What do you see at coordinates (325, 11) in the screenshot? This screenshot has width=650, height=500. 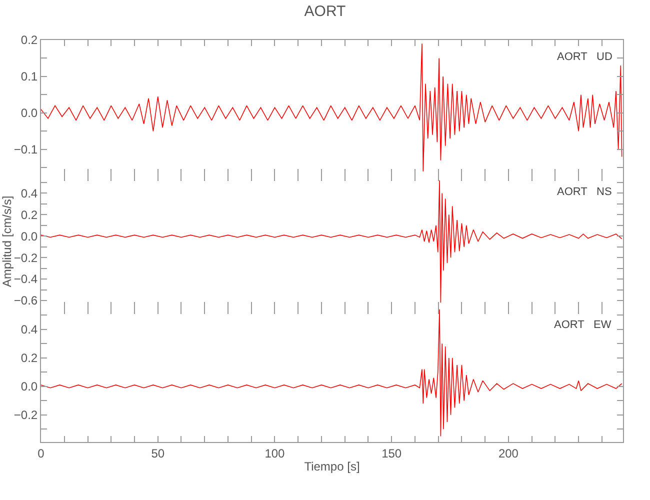 I see `chart-title: AORT` at bounding box center [325, 11].